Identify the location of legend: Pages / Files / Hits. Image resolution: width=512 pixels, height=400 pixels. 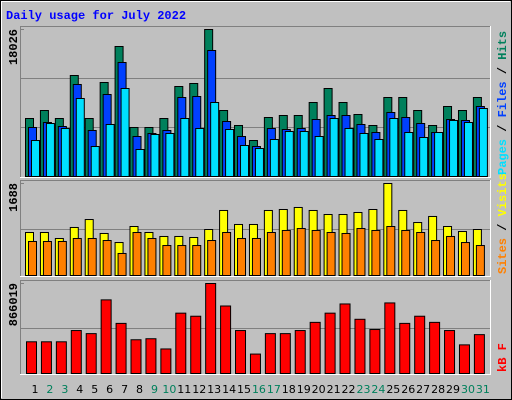
(503, 103).